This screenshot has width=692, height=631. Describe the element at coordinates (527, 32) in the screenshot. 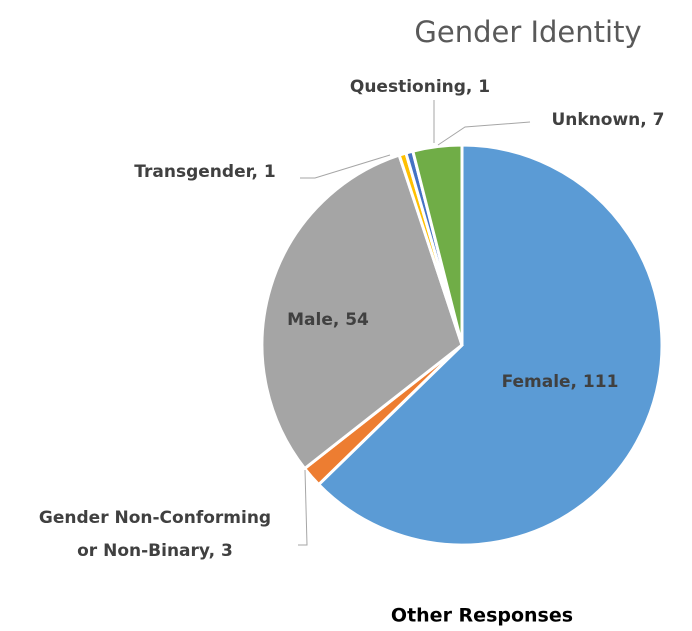

I see `chart-title: Gender Identity` at that location.